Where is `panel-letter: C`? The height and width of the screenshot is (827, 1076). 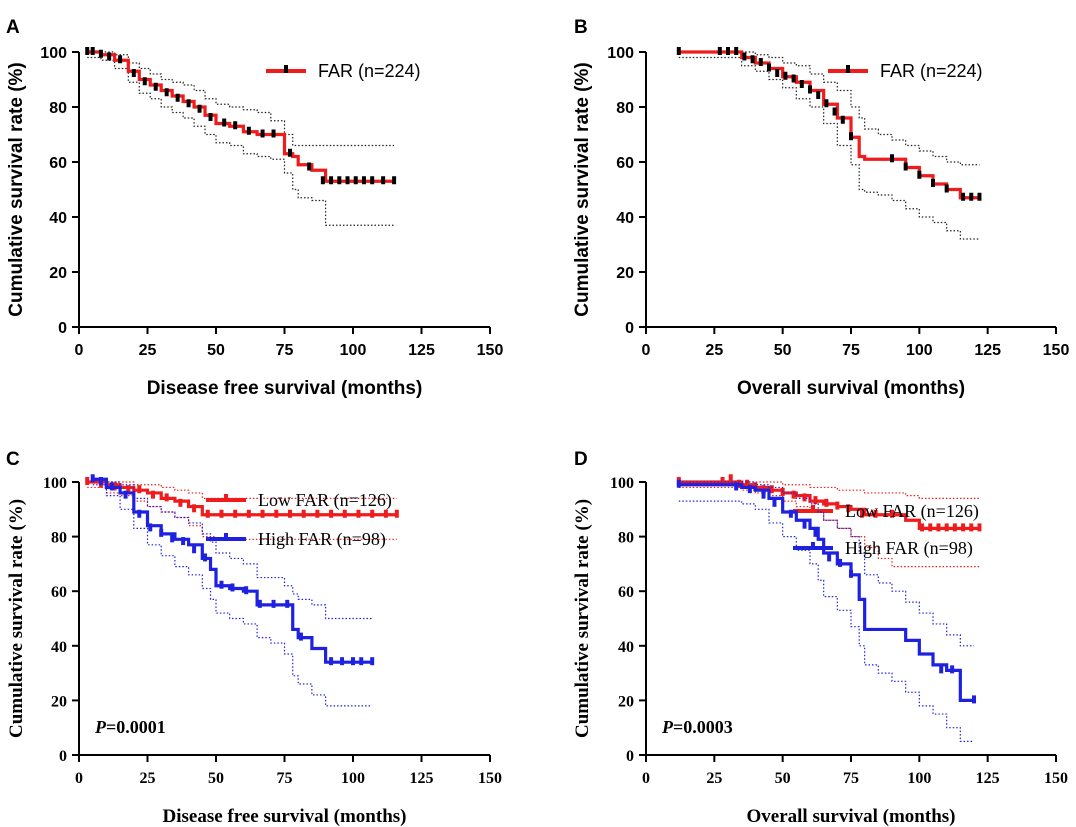 panel-letter: C is located at coordinates (13, 459).